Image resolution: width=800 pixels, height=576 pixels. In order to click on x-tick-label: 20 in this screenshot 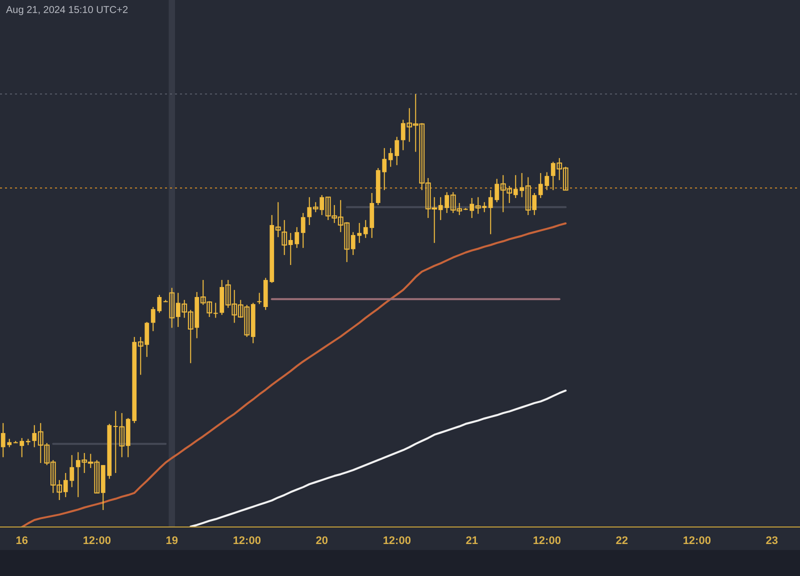, I will do `click(322, 540)`.